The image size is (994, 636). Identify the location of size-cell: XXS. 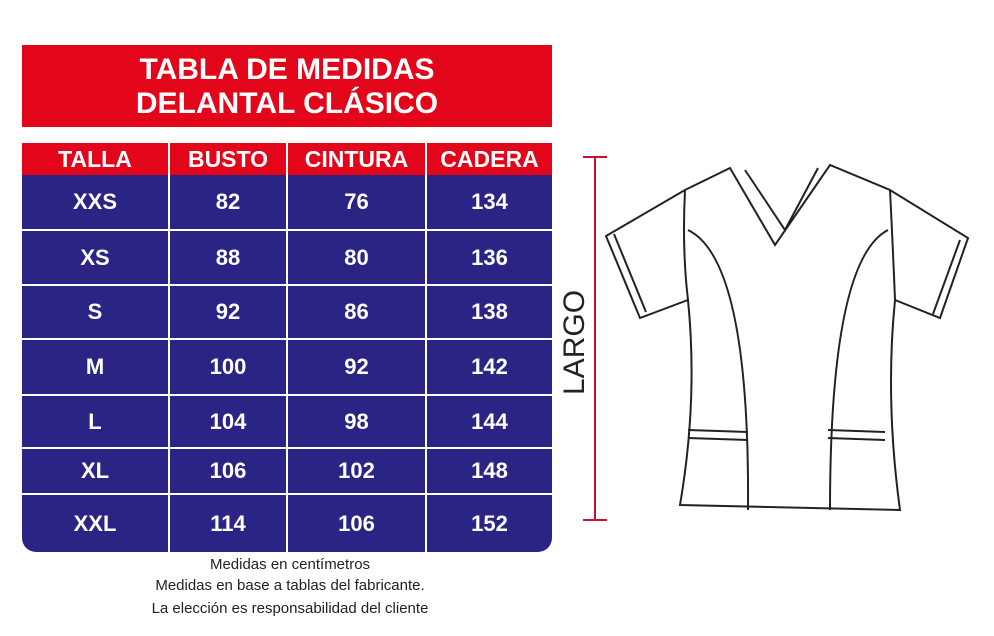
(96, 203).